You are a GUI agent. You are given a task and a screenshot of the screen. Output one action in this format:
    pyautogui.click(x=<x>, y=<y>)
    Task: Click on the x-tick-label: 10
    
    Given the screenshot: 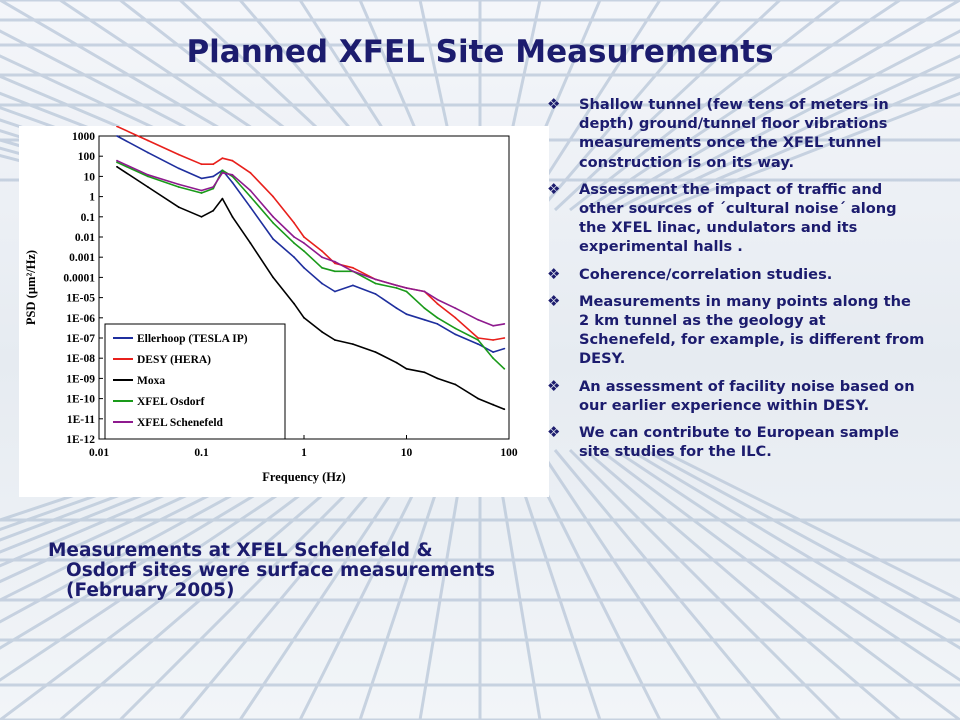 What is the action you would take?
    pyautogui.click(x=407, y=453)
    